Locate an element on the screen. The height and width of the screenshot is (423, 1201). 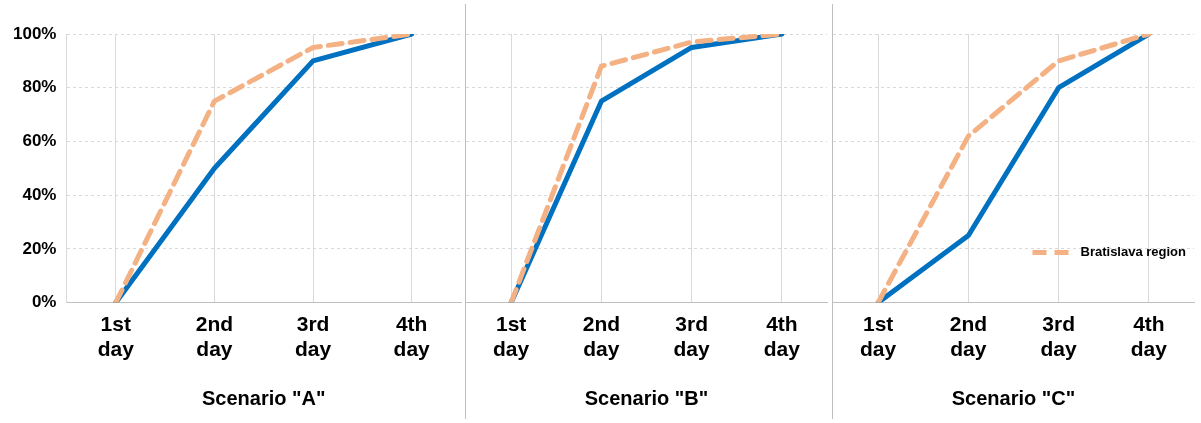
y-tick-label: 80% is located at coordinates (39, 87).